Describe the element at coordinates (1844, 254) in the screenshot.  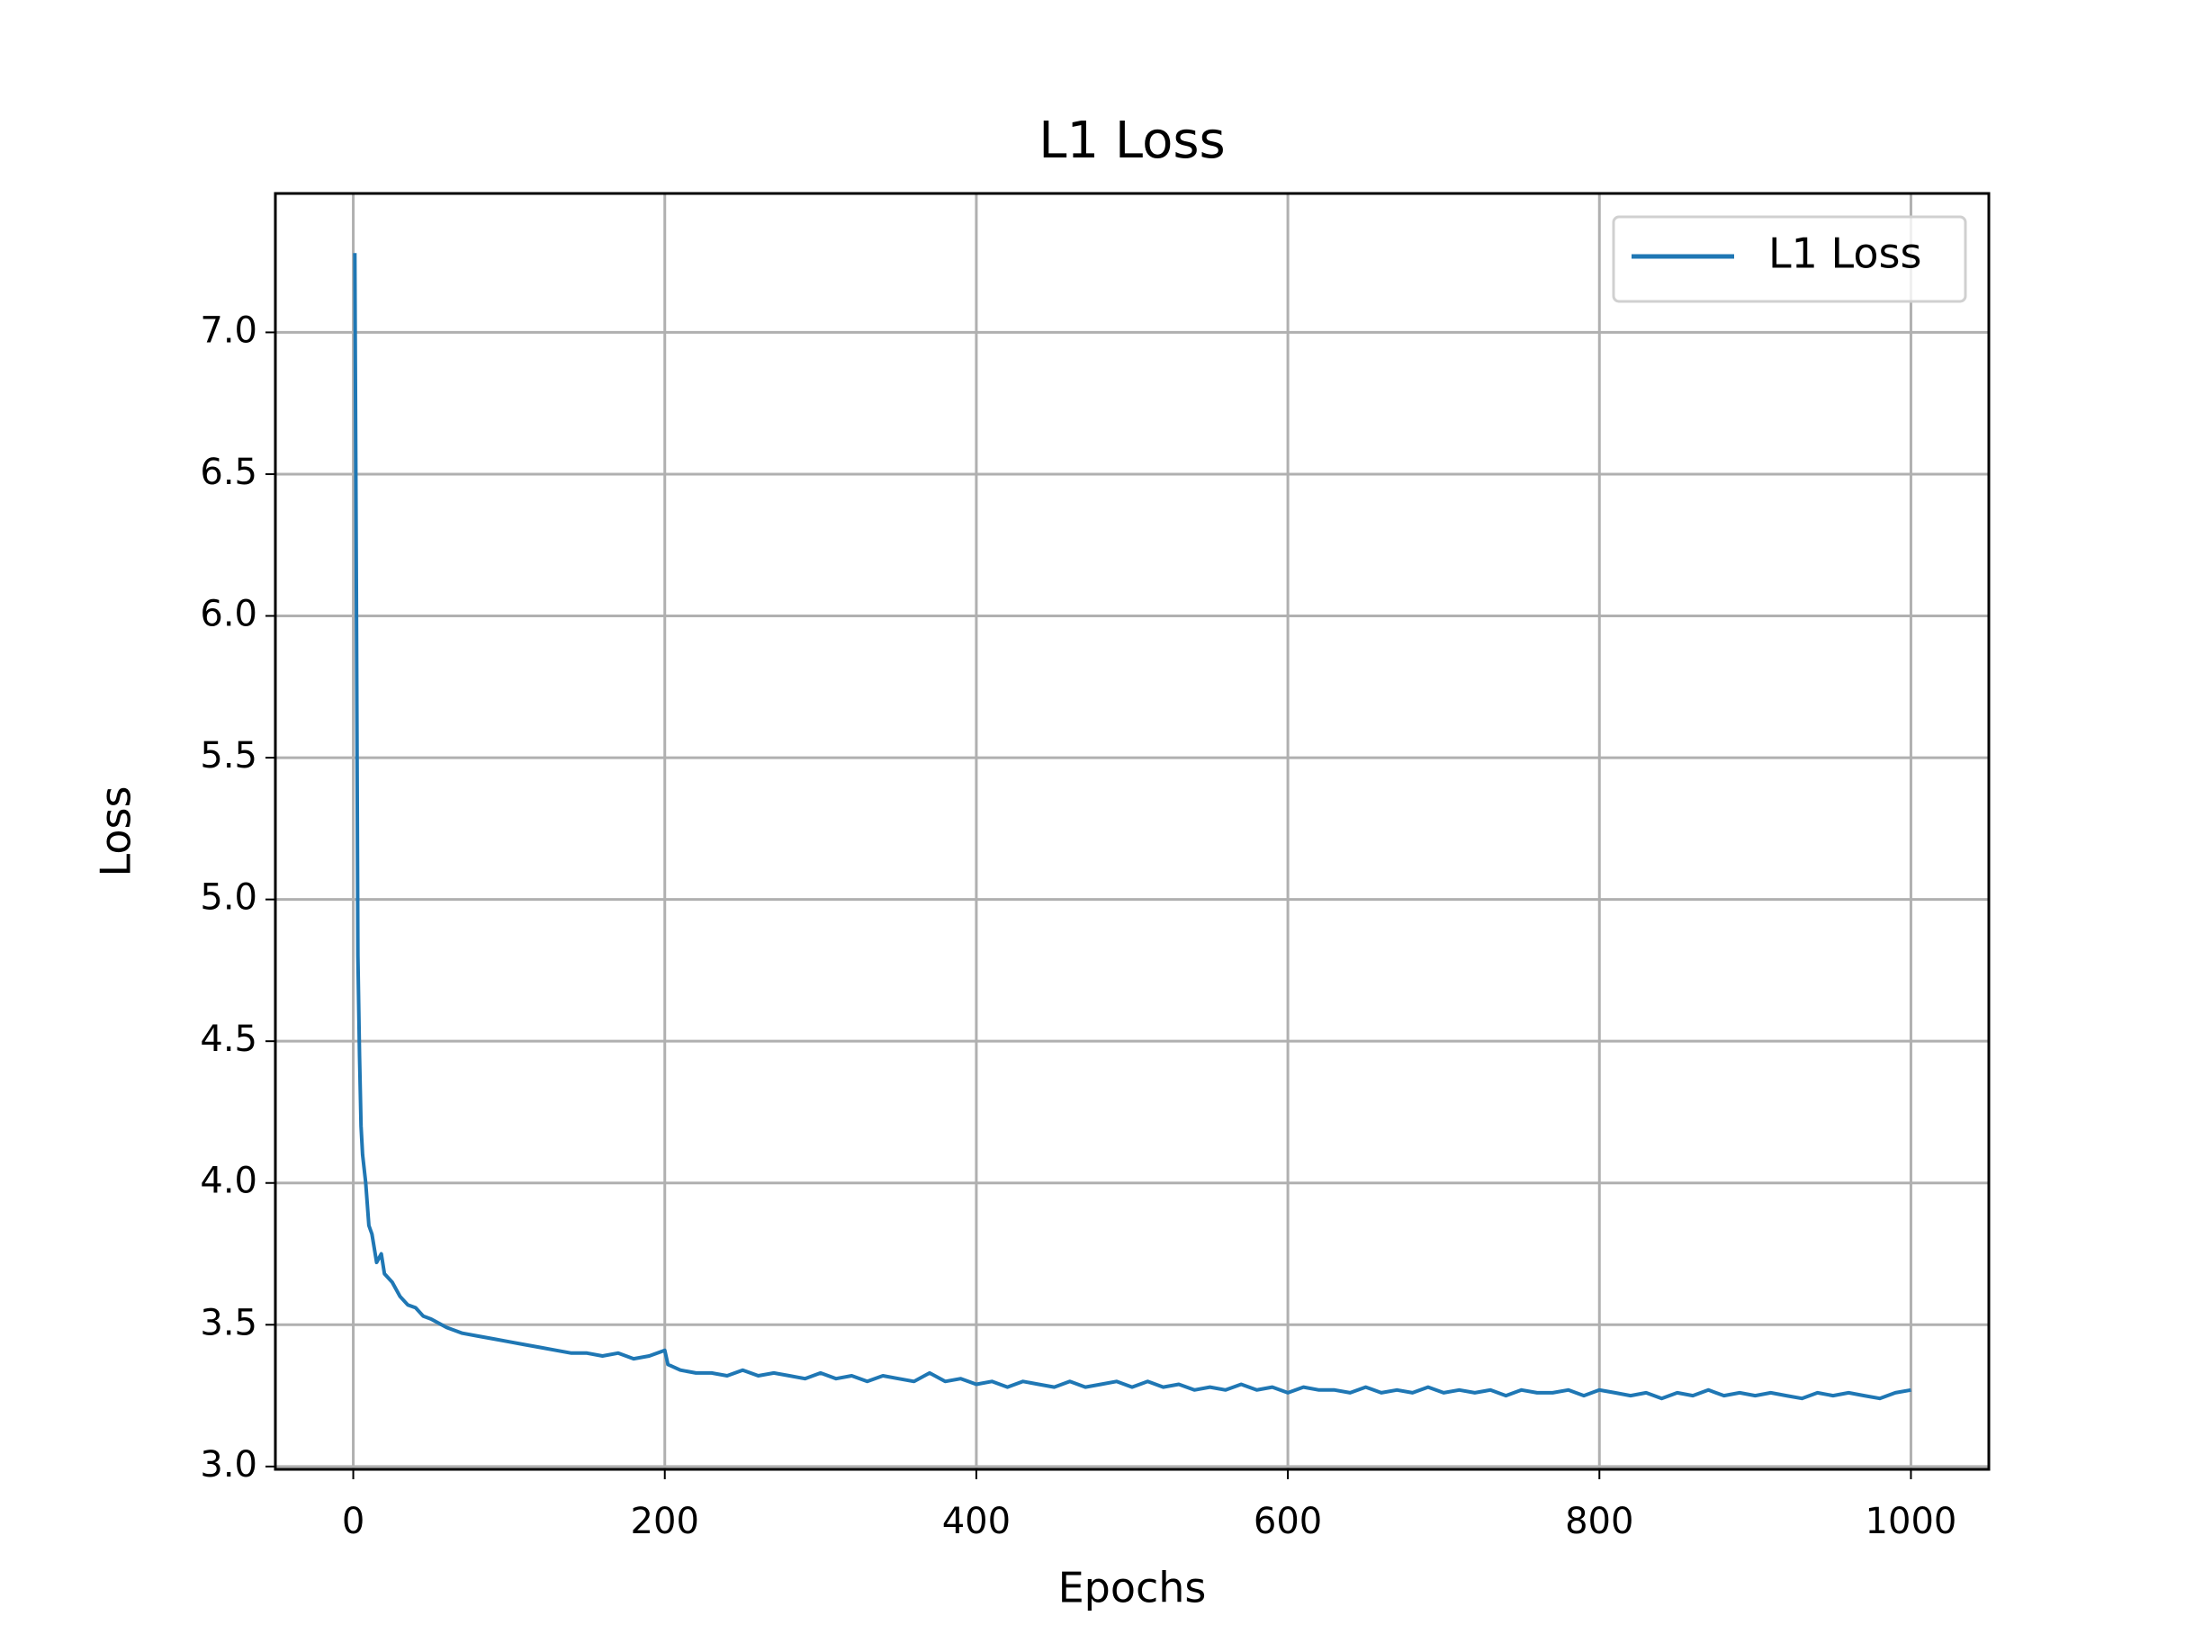
I see `legend-label: L1 Loss` at that location.